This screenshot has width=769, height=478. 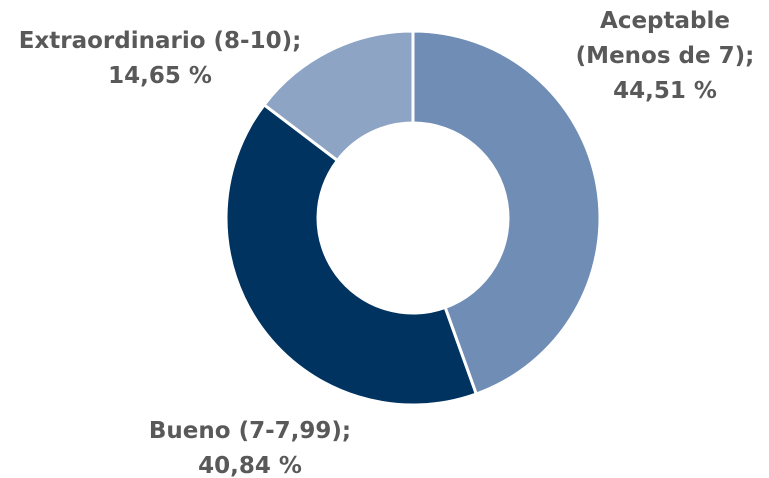 What do you see at coordinates (665, 91) in the screenshot?
I see `label-value: 44,51 %` at bounding box center [665, 91].